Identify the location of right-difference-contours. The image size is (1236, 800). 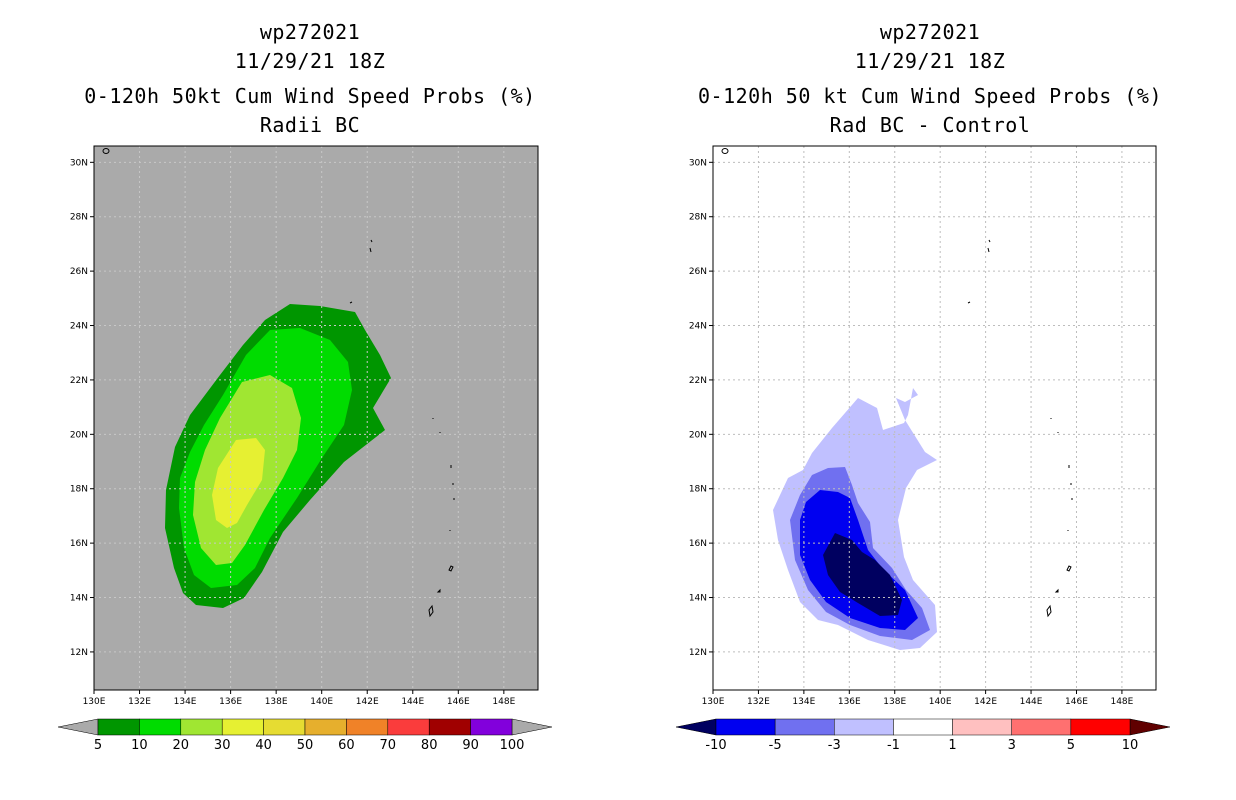
(855, 519).